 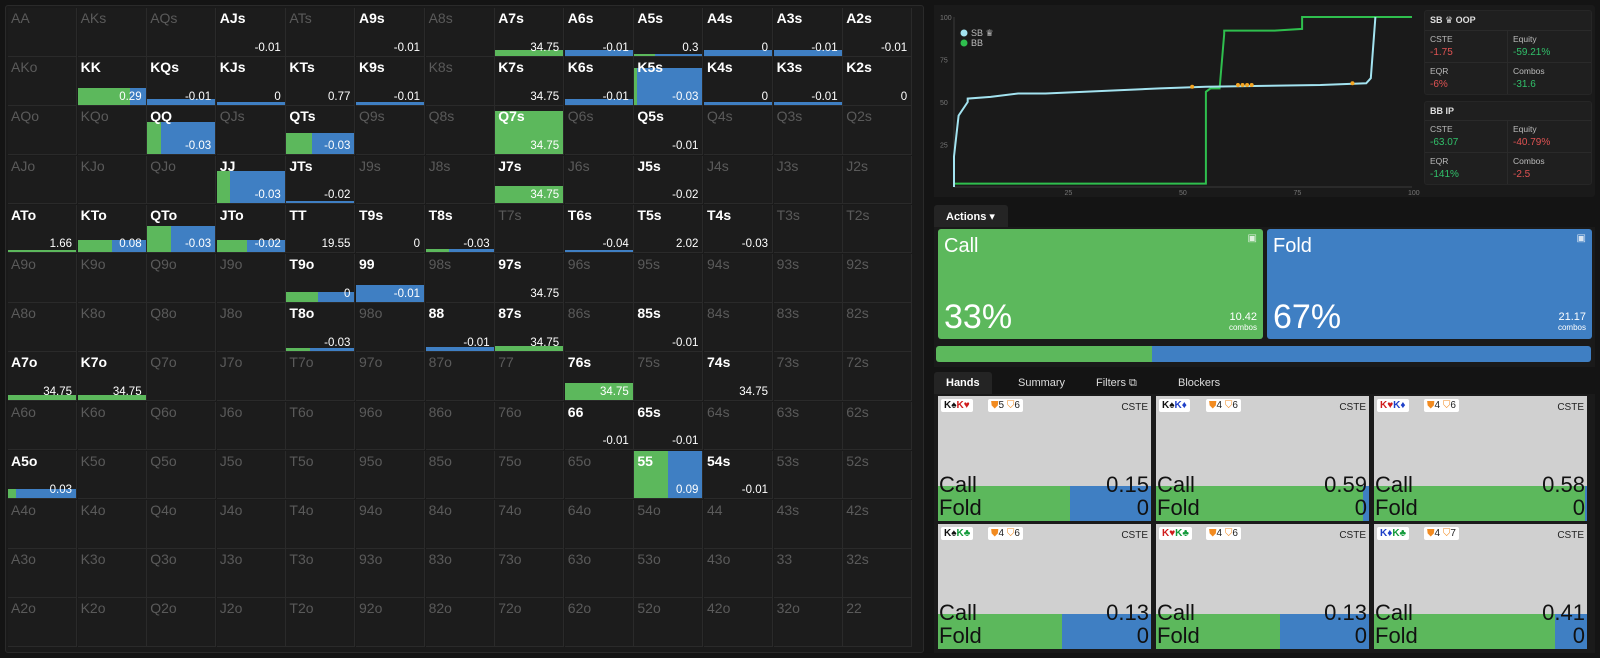 I want to click on hand-cell-42o: 42o, so click(x=738, y=622).